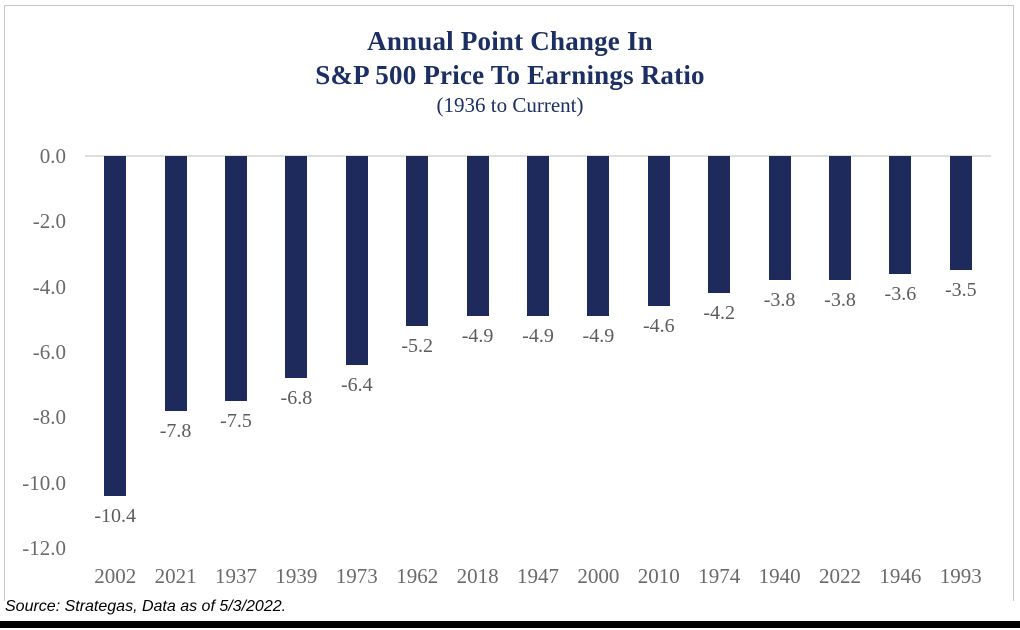 The height and width of the screenshot is (630, 1020). I want to click on x-axis-label: 1937, so click(236, 576).